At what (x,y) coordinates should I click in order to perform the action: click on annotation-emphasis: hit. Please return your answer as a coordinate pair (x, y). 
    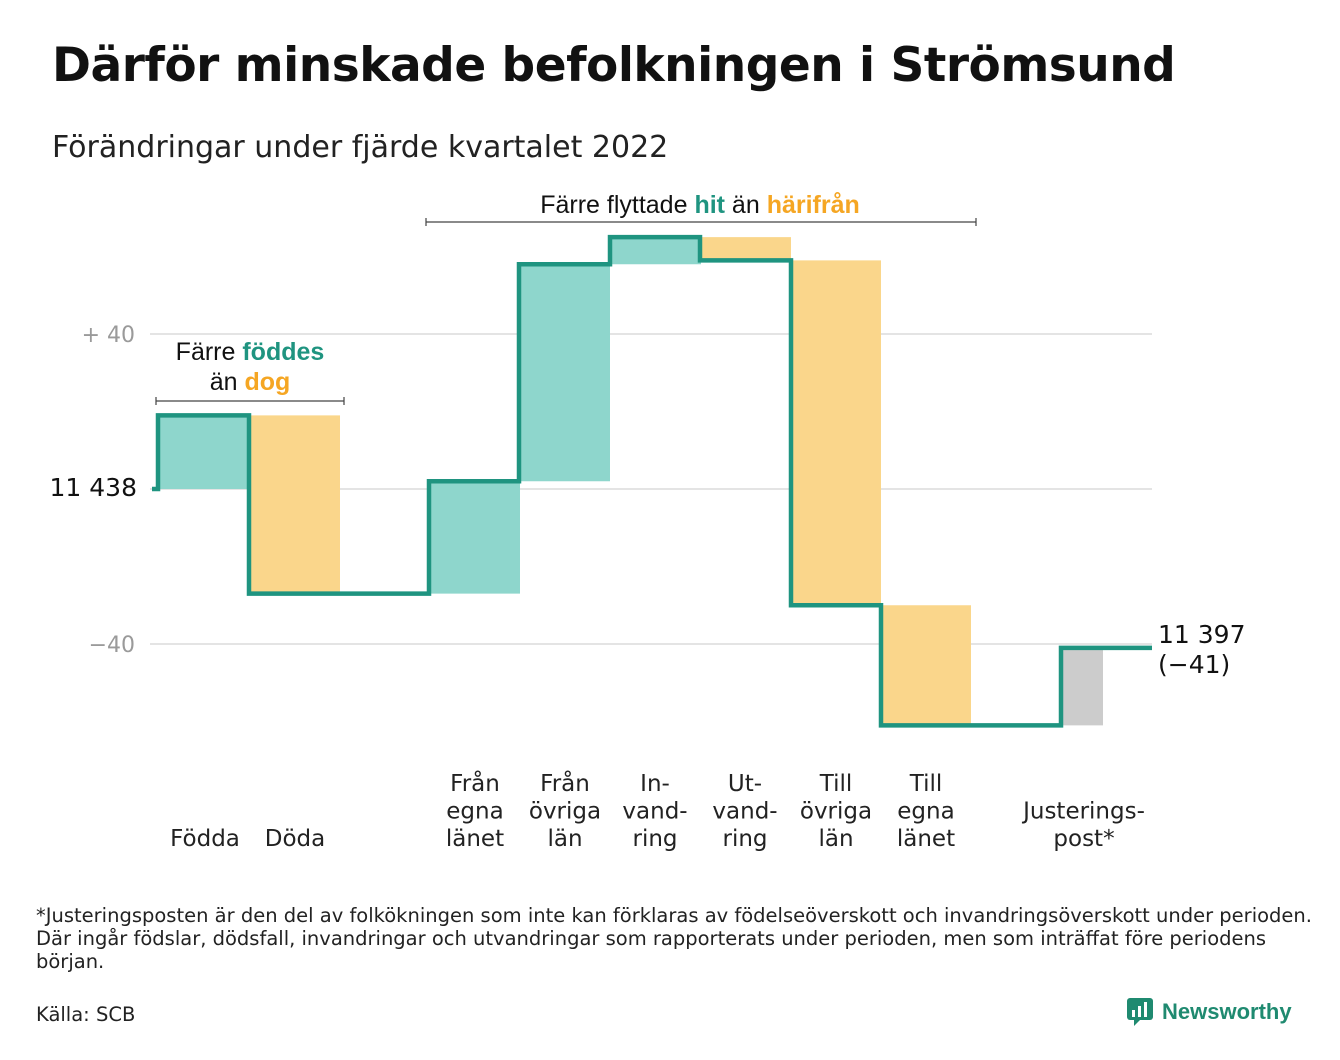
    Looking at the image, I should click on (709, 205).